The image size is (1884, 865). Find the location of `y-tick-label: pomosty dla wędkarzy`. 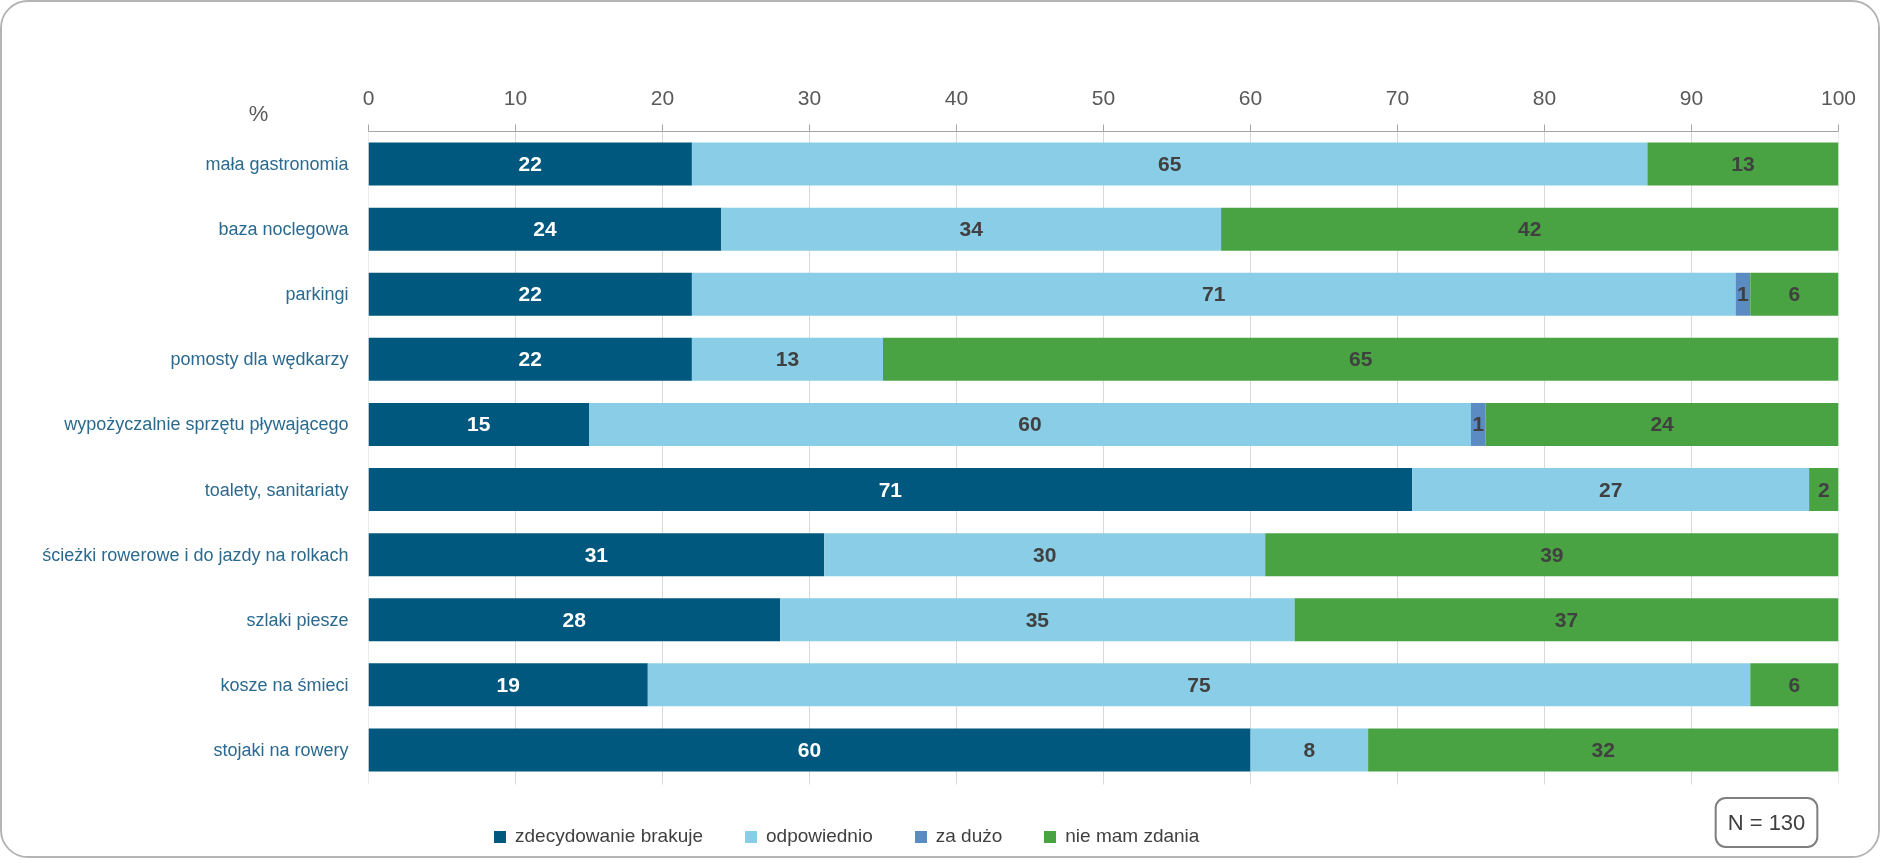

y-tick-label: pomosty dla wędkarzy is located at coordinates (259, 359).